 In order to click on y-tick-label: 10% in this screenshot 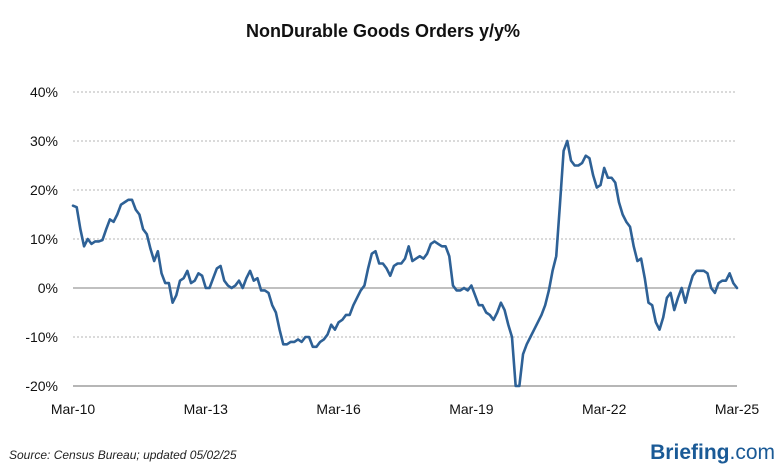, I will do `click(44, 239)`.